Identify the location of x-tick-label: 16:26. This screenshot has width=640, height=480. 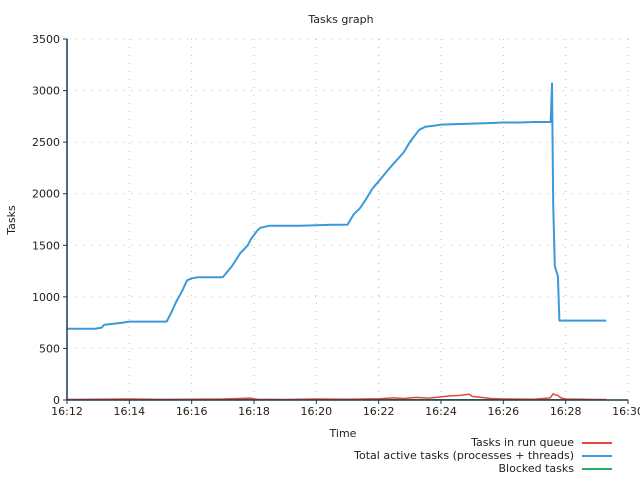
(503, 411).